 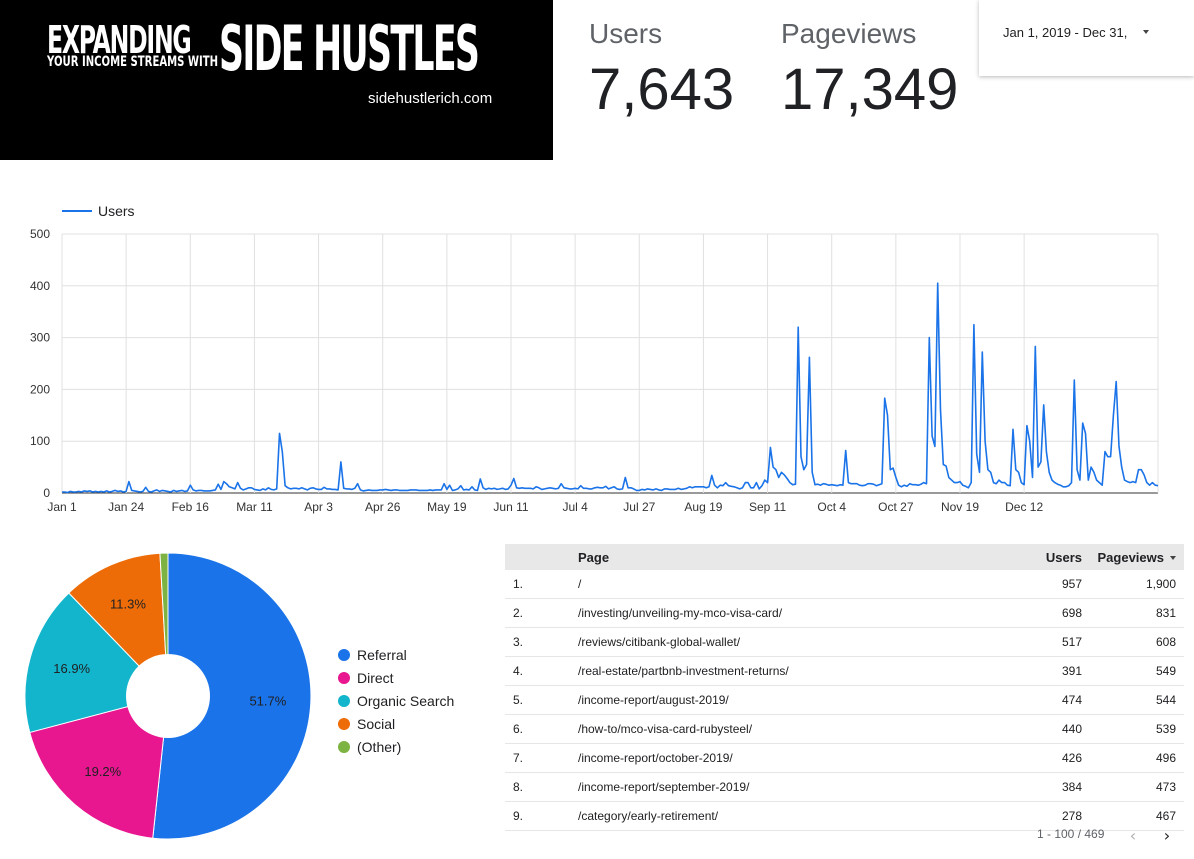 What do you see at coordinates (580, 584) in the screenshot?
I see `row-page: /` at bounding box center [580, 584].